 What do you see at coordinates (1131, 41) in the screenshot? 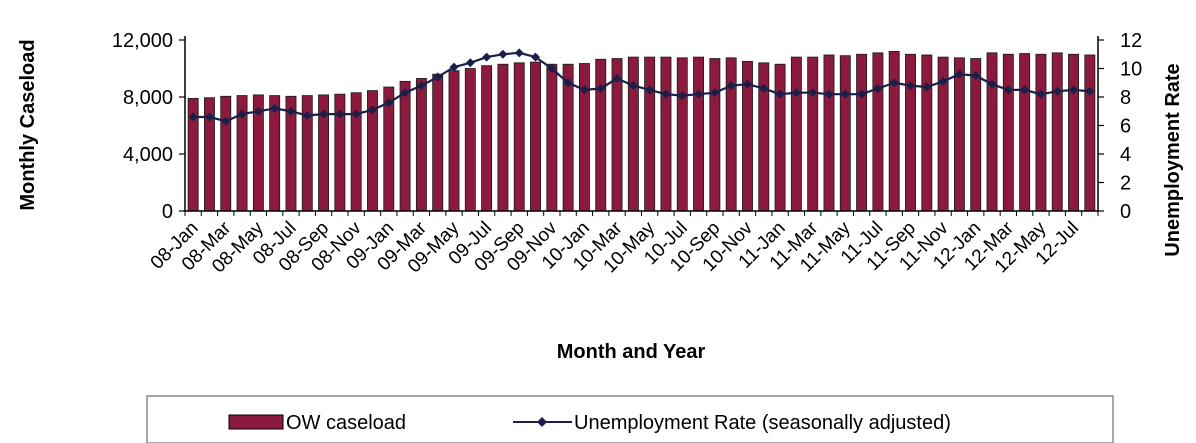
I see `y-axis-right-tick-label: 12` at bounding box center [1131, 41].